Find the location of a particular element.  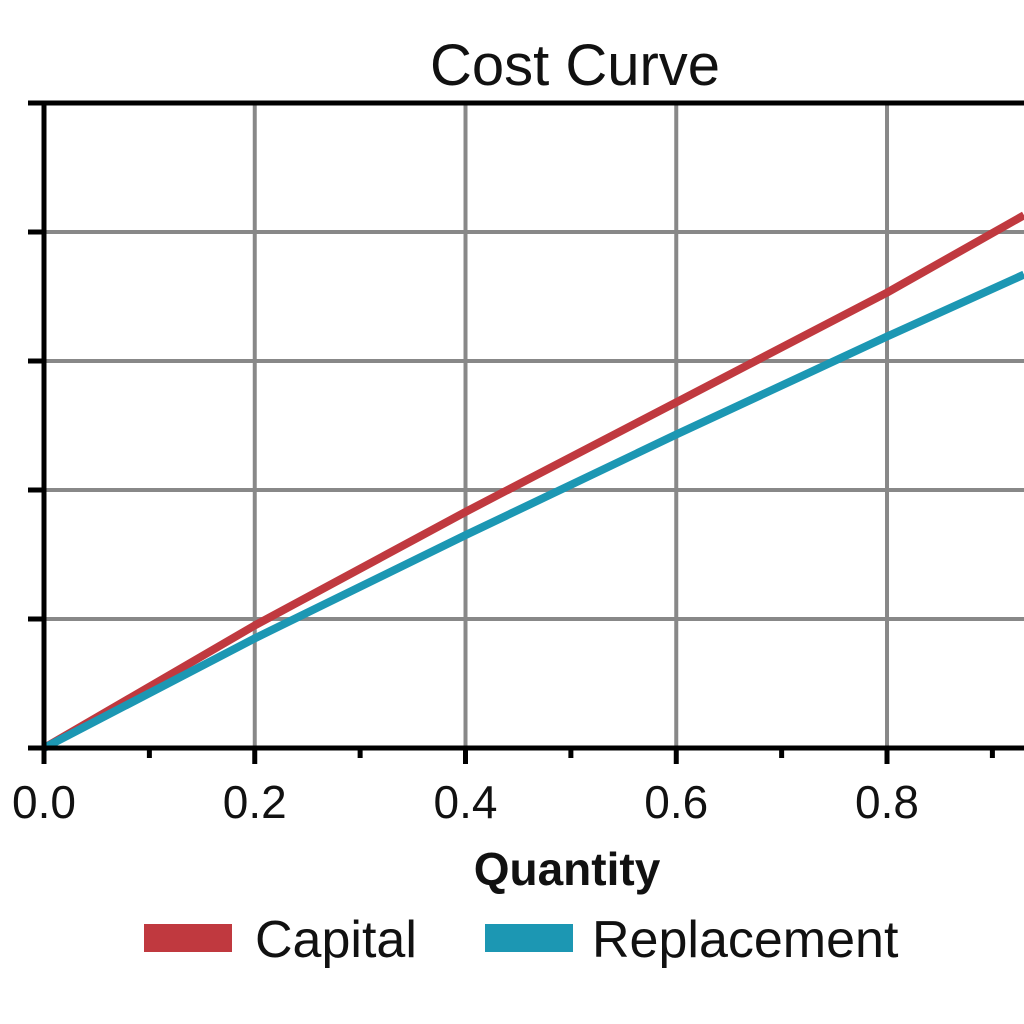

x-tick-label: 0.4 is located at coordinates (466, 802).